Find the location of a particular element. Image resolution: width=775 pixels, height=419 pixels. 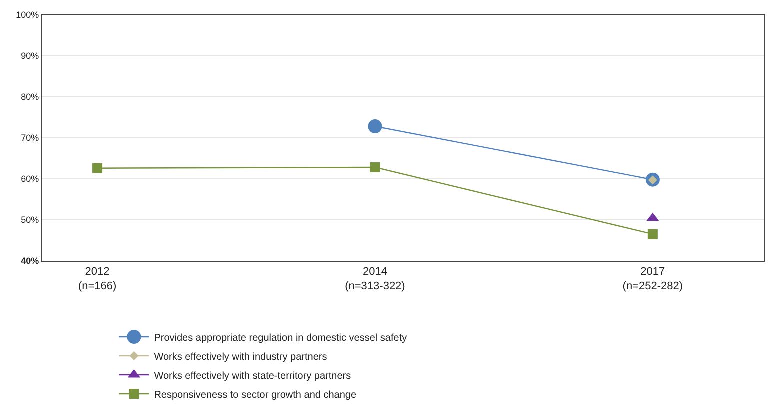

y-tick-label: 70% is located at coordinates (30, 138).